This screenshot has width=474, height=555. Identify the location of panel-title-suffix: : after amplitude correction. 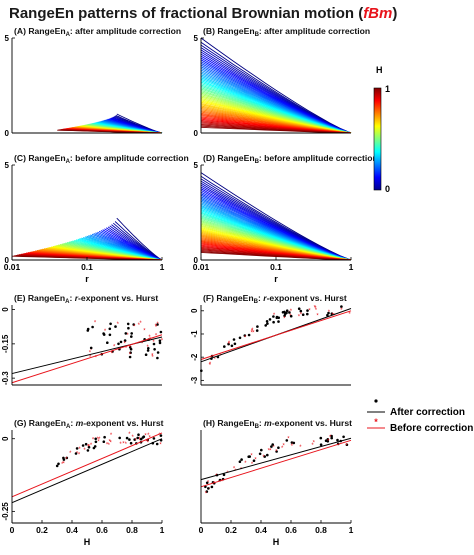
(125, 31).